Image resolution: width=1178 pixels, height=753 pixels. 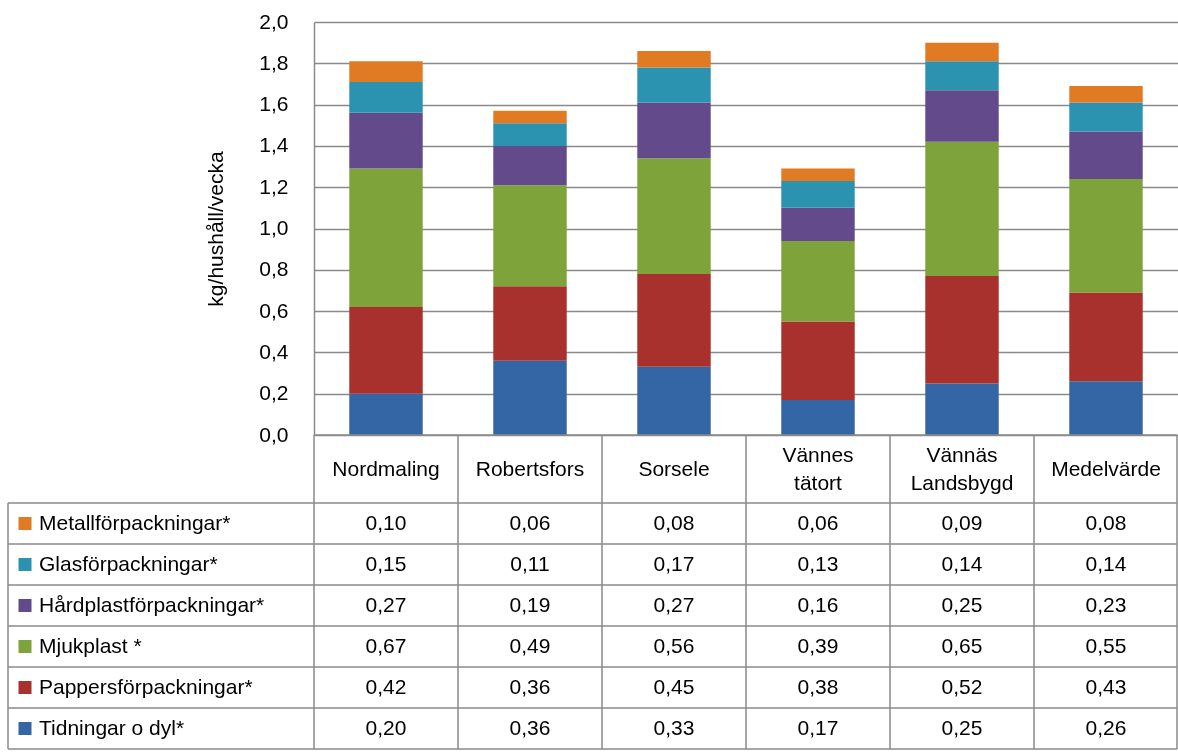 What do you see at coordinates (818, 604) in the screenshot?
I see `data-label: 0,16` at bounding box center [818, 604].